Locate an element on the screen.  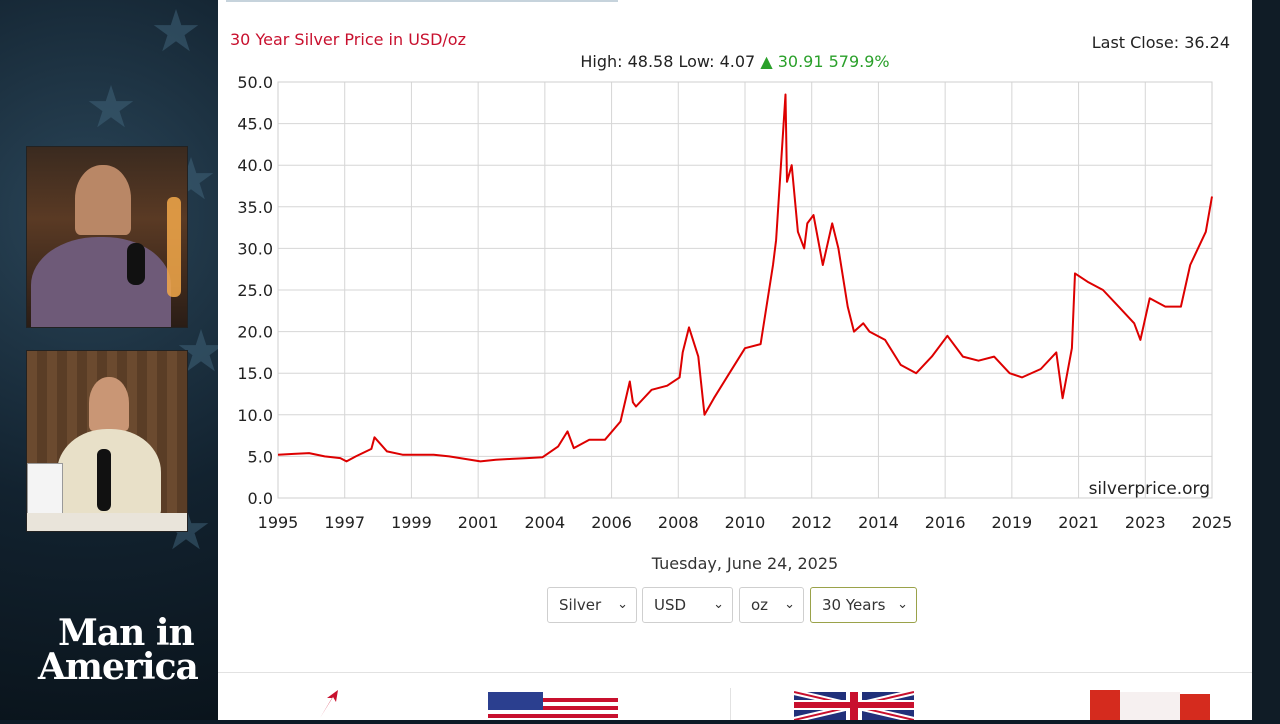
y-tick-label: 40.0 is located at coordinates (255, 165).